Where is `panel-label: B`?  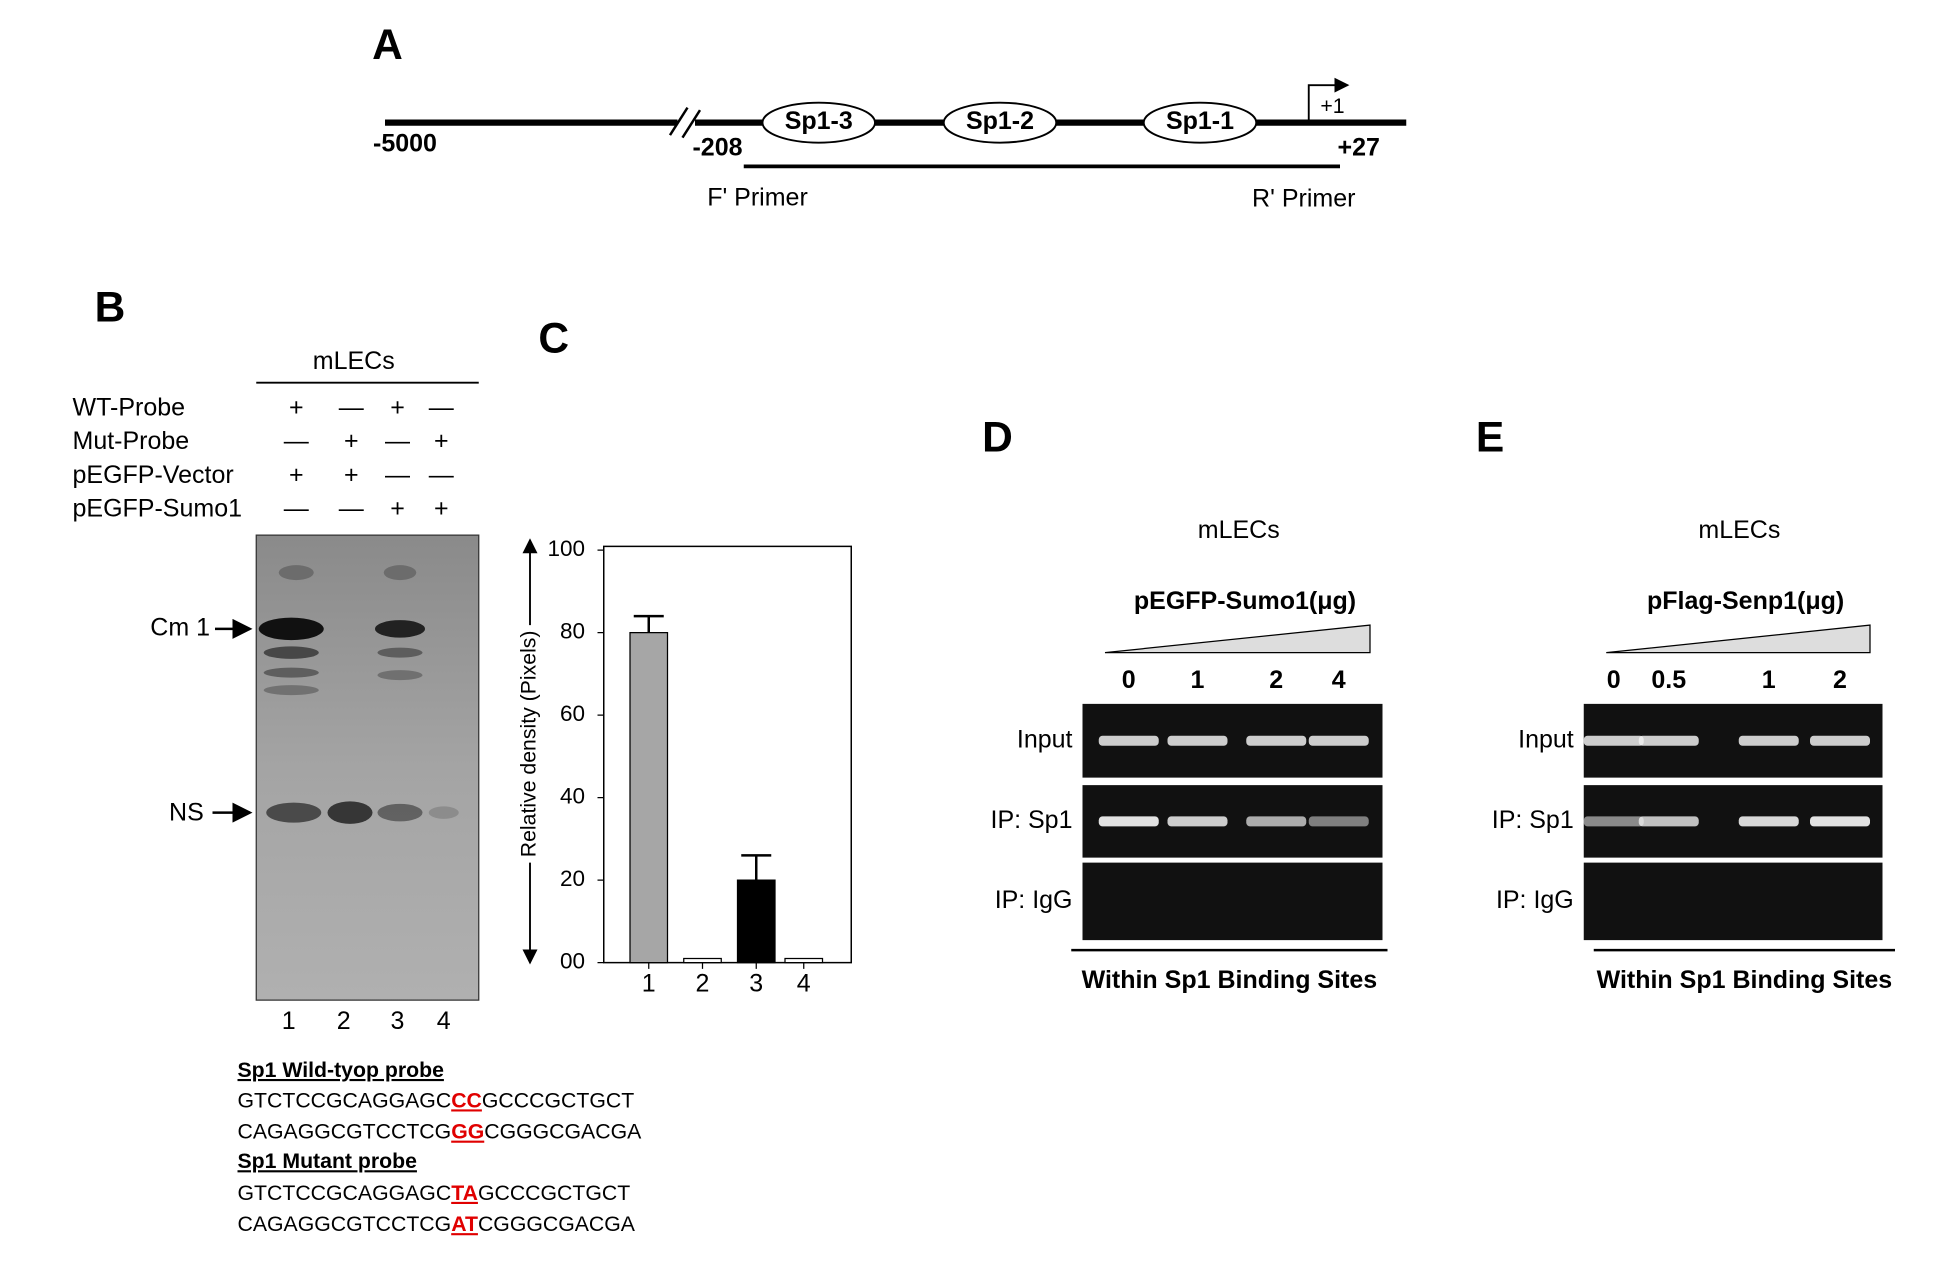 panel-label: B is located at coordinates (110, 307).